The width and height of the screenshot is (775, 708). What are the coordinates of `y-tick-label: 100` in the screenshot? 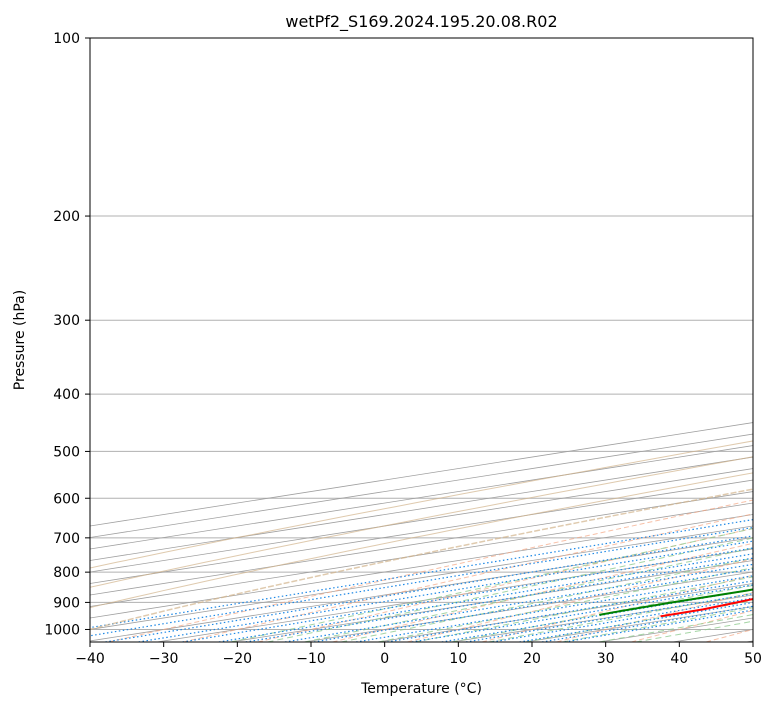 It's located at (66, 39).